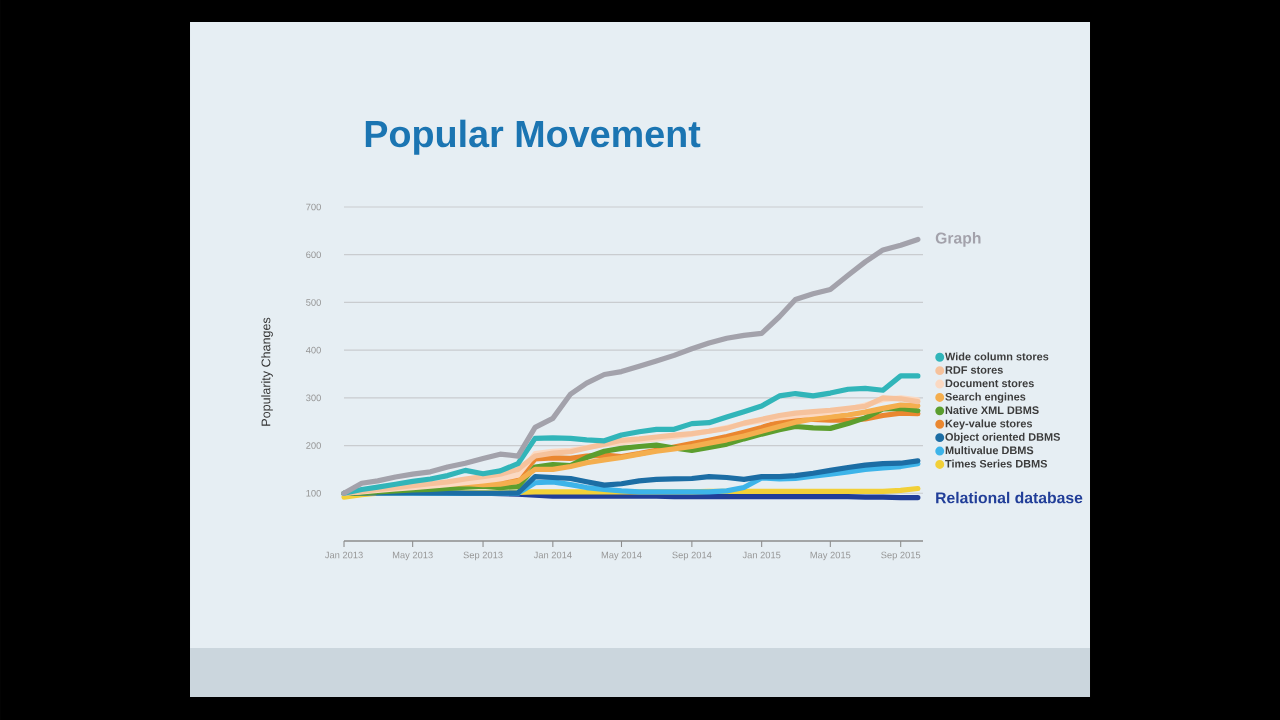  Describe the element at coordinates (1009, 497) in the screenshot. I see `series-label: Relational database` at that location.